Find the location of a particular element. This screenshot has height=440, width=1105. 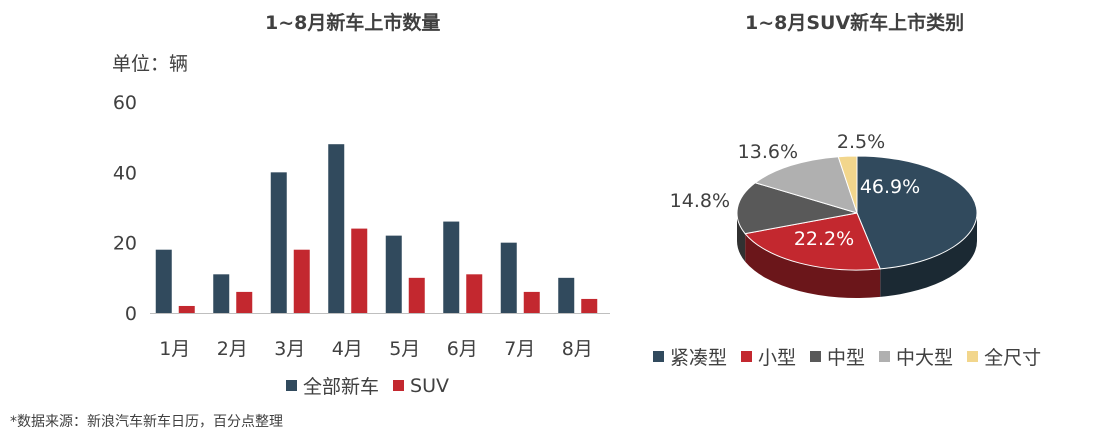

legend-item-compact: 紧凑型 is located at coordinates (690, 356).